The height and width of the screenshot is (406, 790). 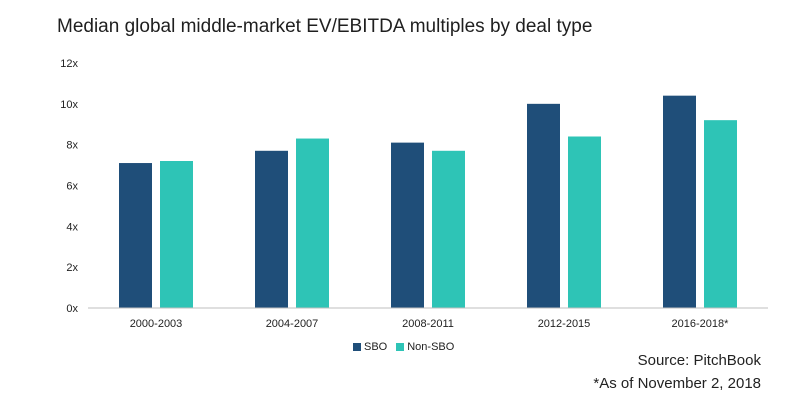 I want to click on x-category-label: 2016-2018*, so click(x=701, y=324).